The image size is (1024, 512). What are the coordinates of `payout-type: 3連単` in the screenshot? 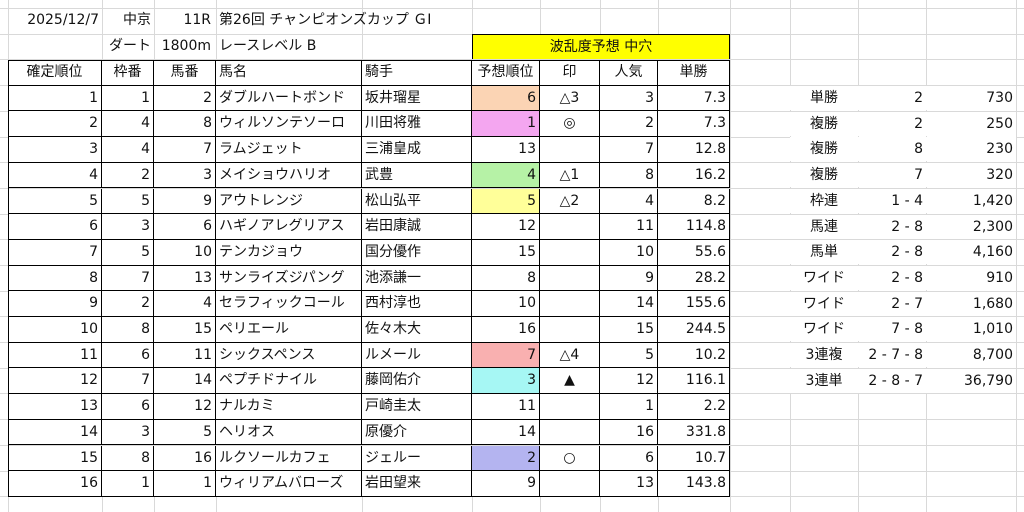 It's located at (824, 381).